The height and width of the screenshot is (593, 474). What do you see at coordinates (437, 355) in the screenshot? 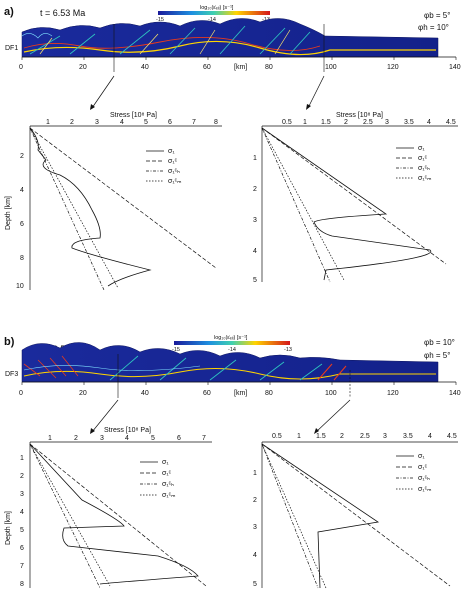
I see `phi-h-label: φh = 5°` at bounding box center [437, 355].